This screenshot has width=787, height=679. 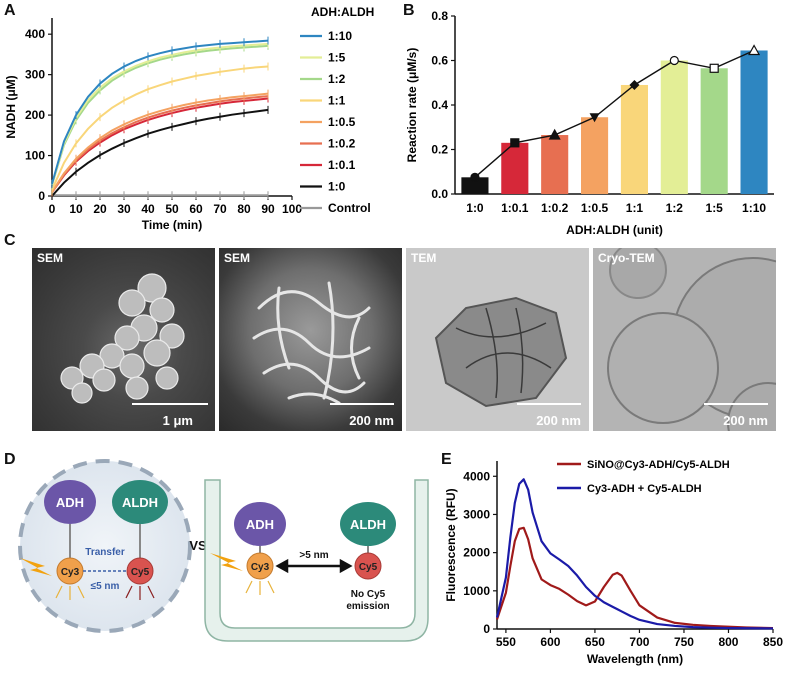 I want to click on marker-circle, so click(x=475, y=177).